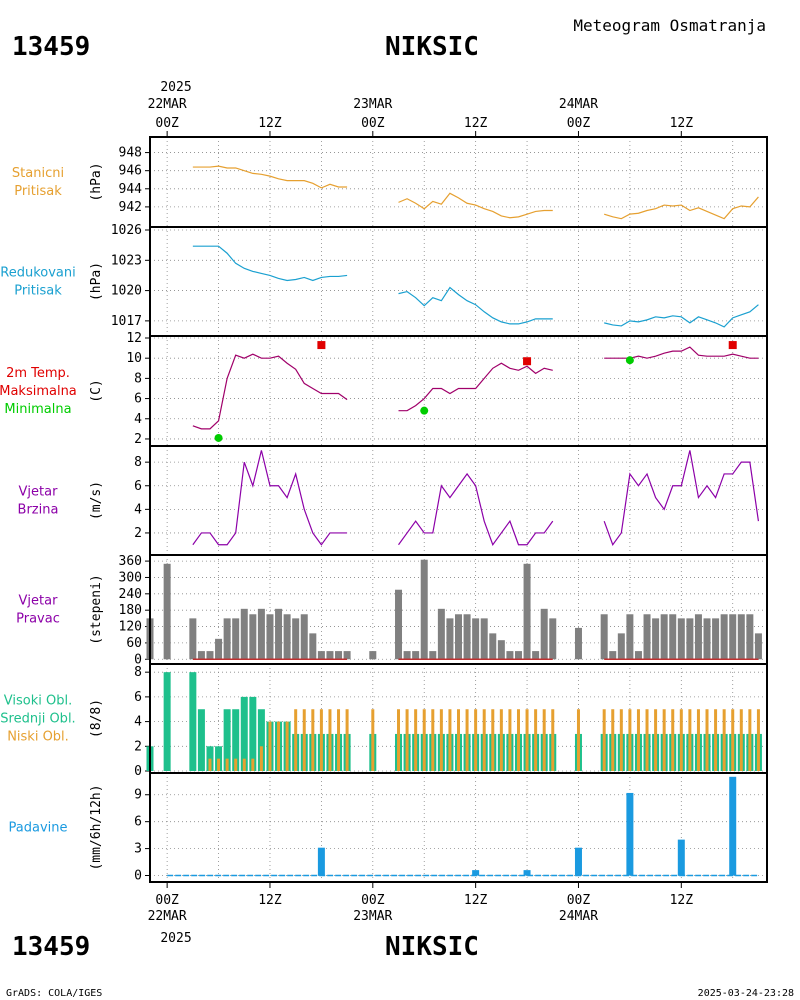 This screenshot has height=1000, width=800. I want to click on day-label-bottom: 22MAR, so click(167, 916).